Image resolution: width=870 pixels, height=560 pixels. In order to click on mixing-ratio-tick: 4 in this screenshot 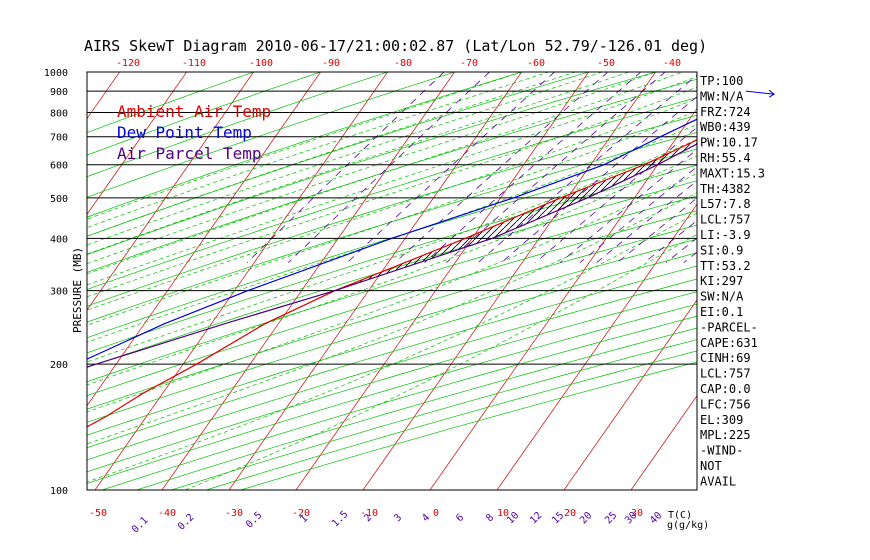, I will do `click(426, 518)`.